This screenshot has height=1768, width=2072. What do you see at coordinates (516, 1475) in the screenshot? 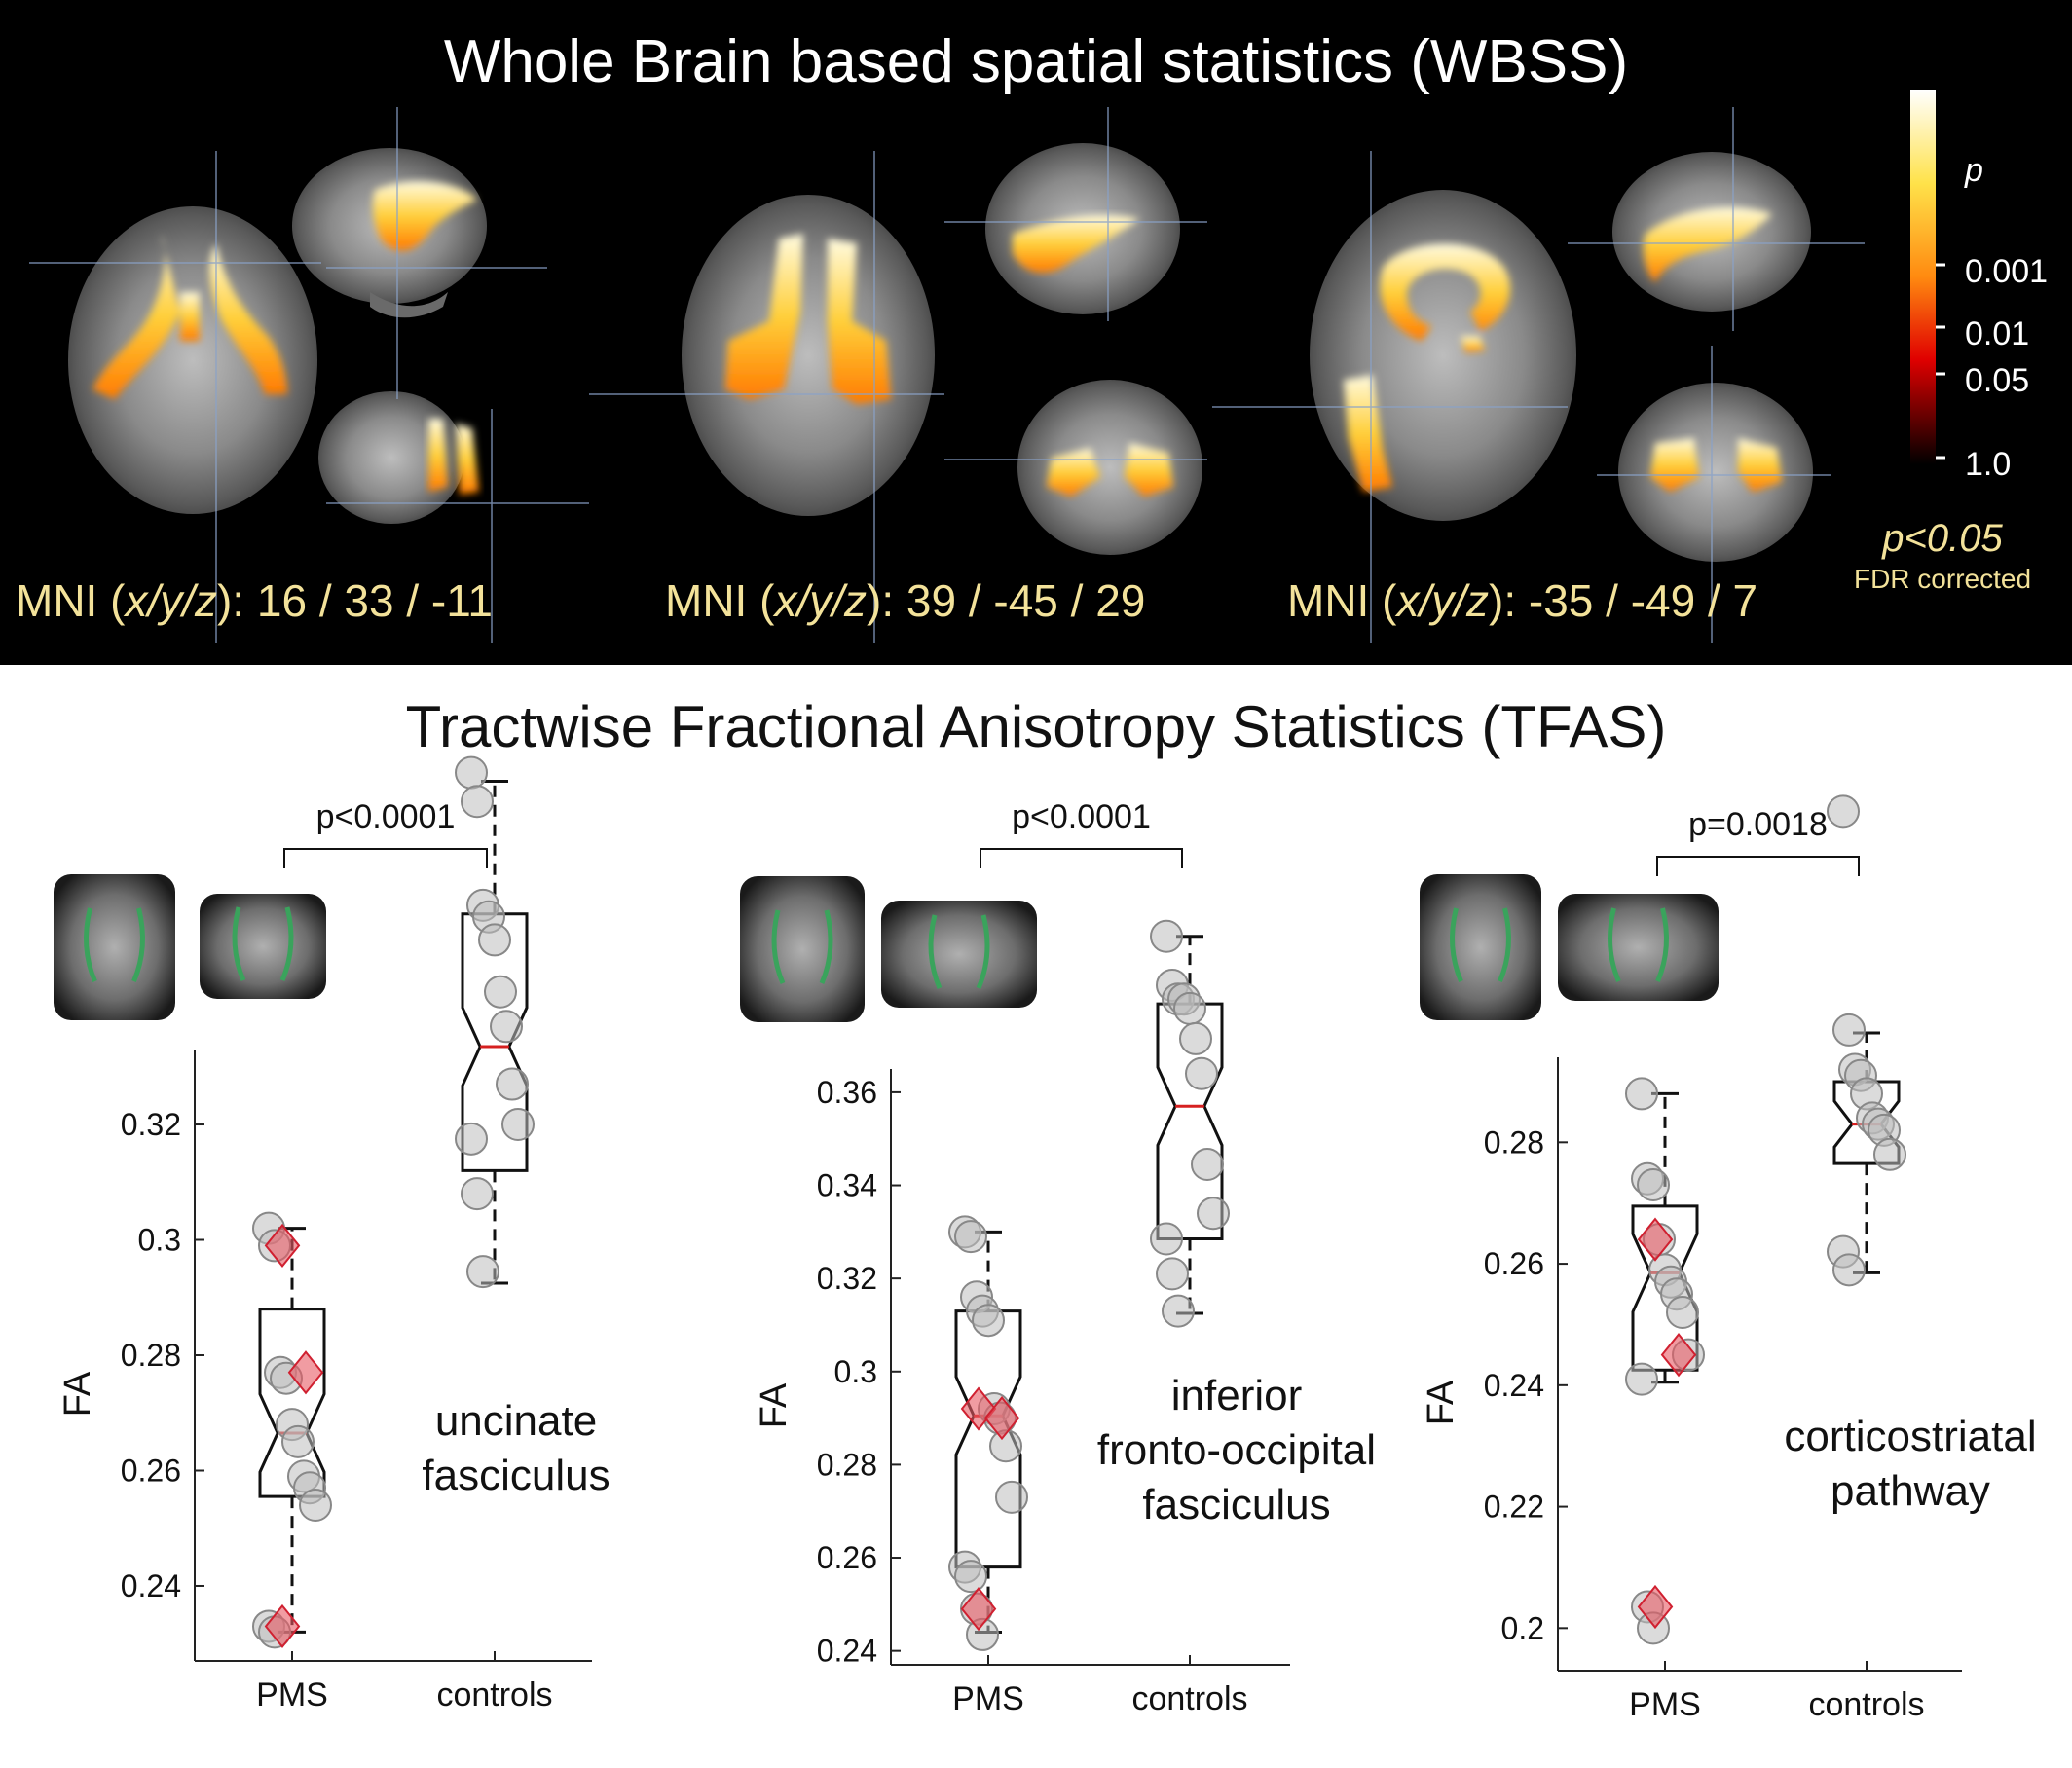
I see `tract-label-line: fasciculus` at bounding box center [516, 1475].